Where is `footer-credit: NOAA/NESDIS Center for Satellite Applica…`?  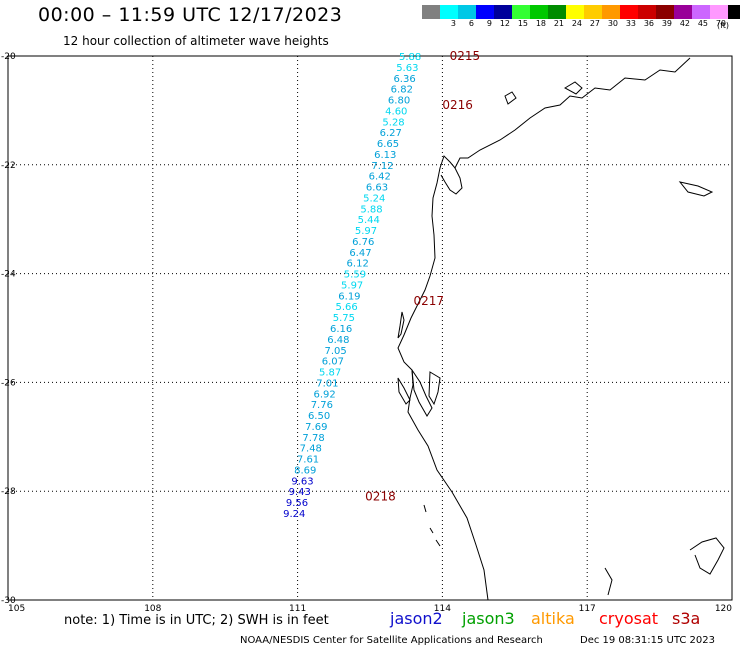
footer-credit: NOAA/NESDIS Center for Satellite Applica… is located at coordinates (391, 640).